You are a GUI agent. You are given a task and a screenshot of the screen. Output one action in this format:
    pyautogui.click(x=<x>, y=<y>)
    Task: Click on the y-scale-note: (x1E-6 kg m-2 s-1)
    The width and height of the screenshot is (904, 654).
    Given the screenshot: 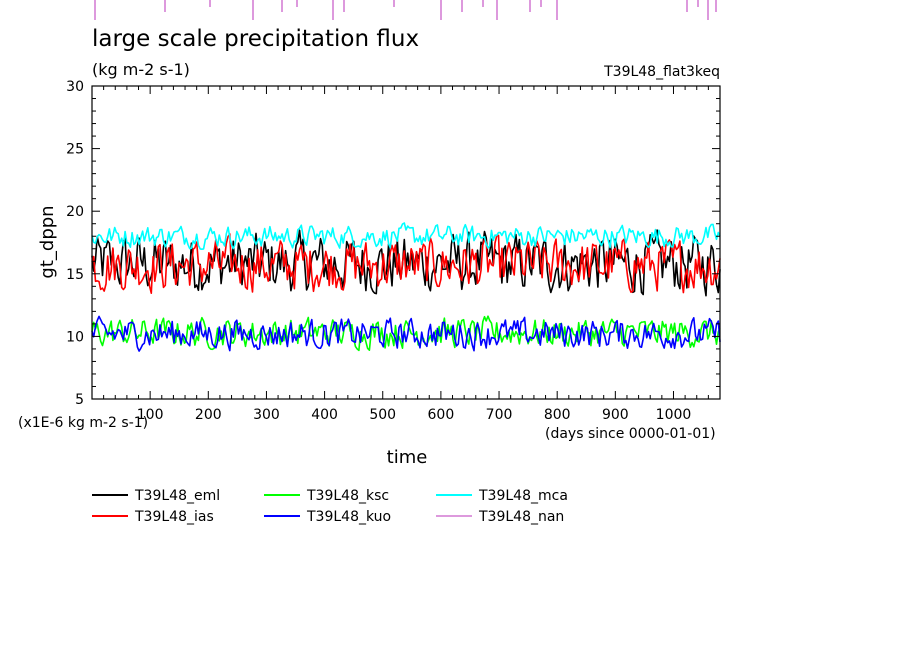 What is the action you would take?
    pyautogui.click(x=83, y=423)
    